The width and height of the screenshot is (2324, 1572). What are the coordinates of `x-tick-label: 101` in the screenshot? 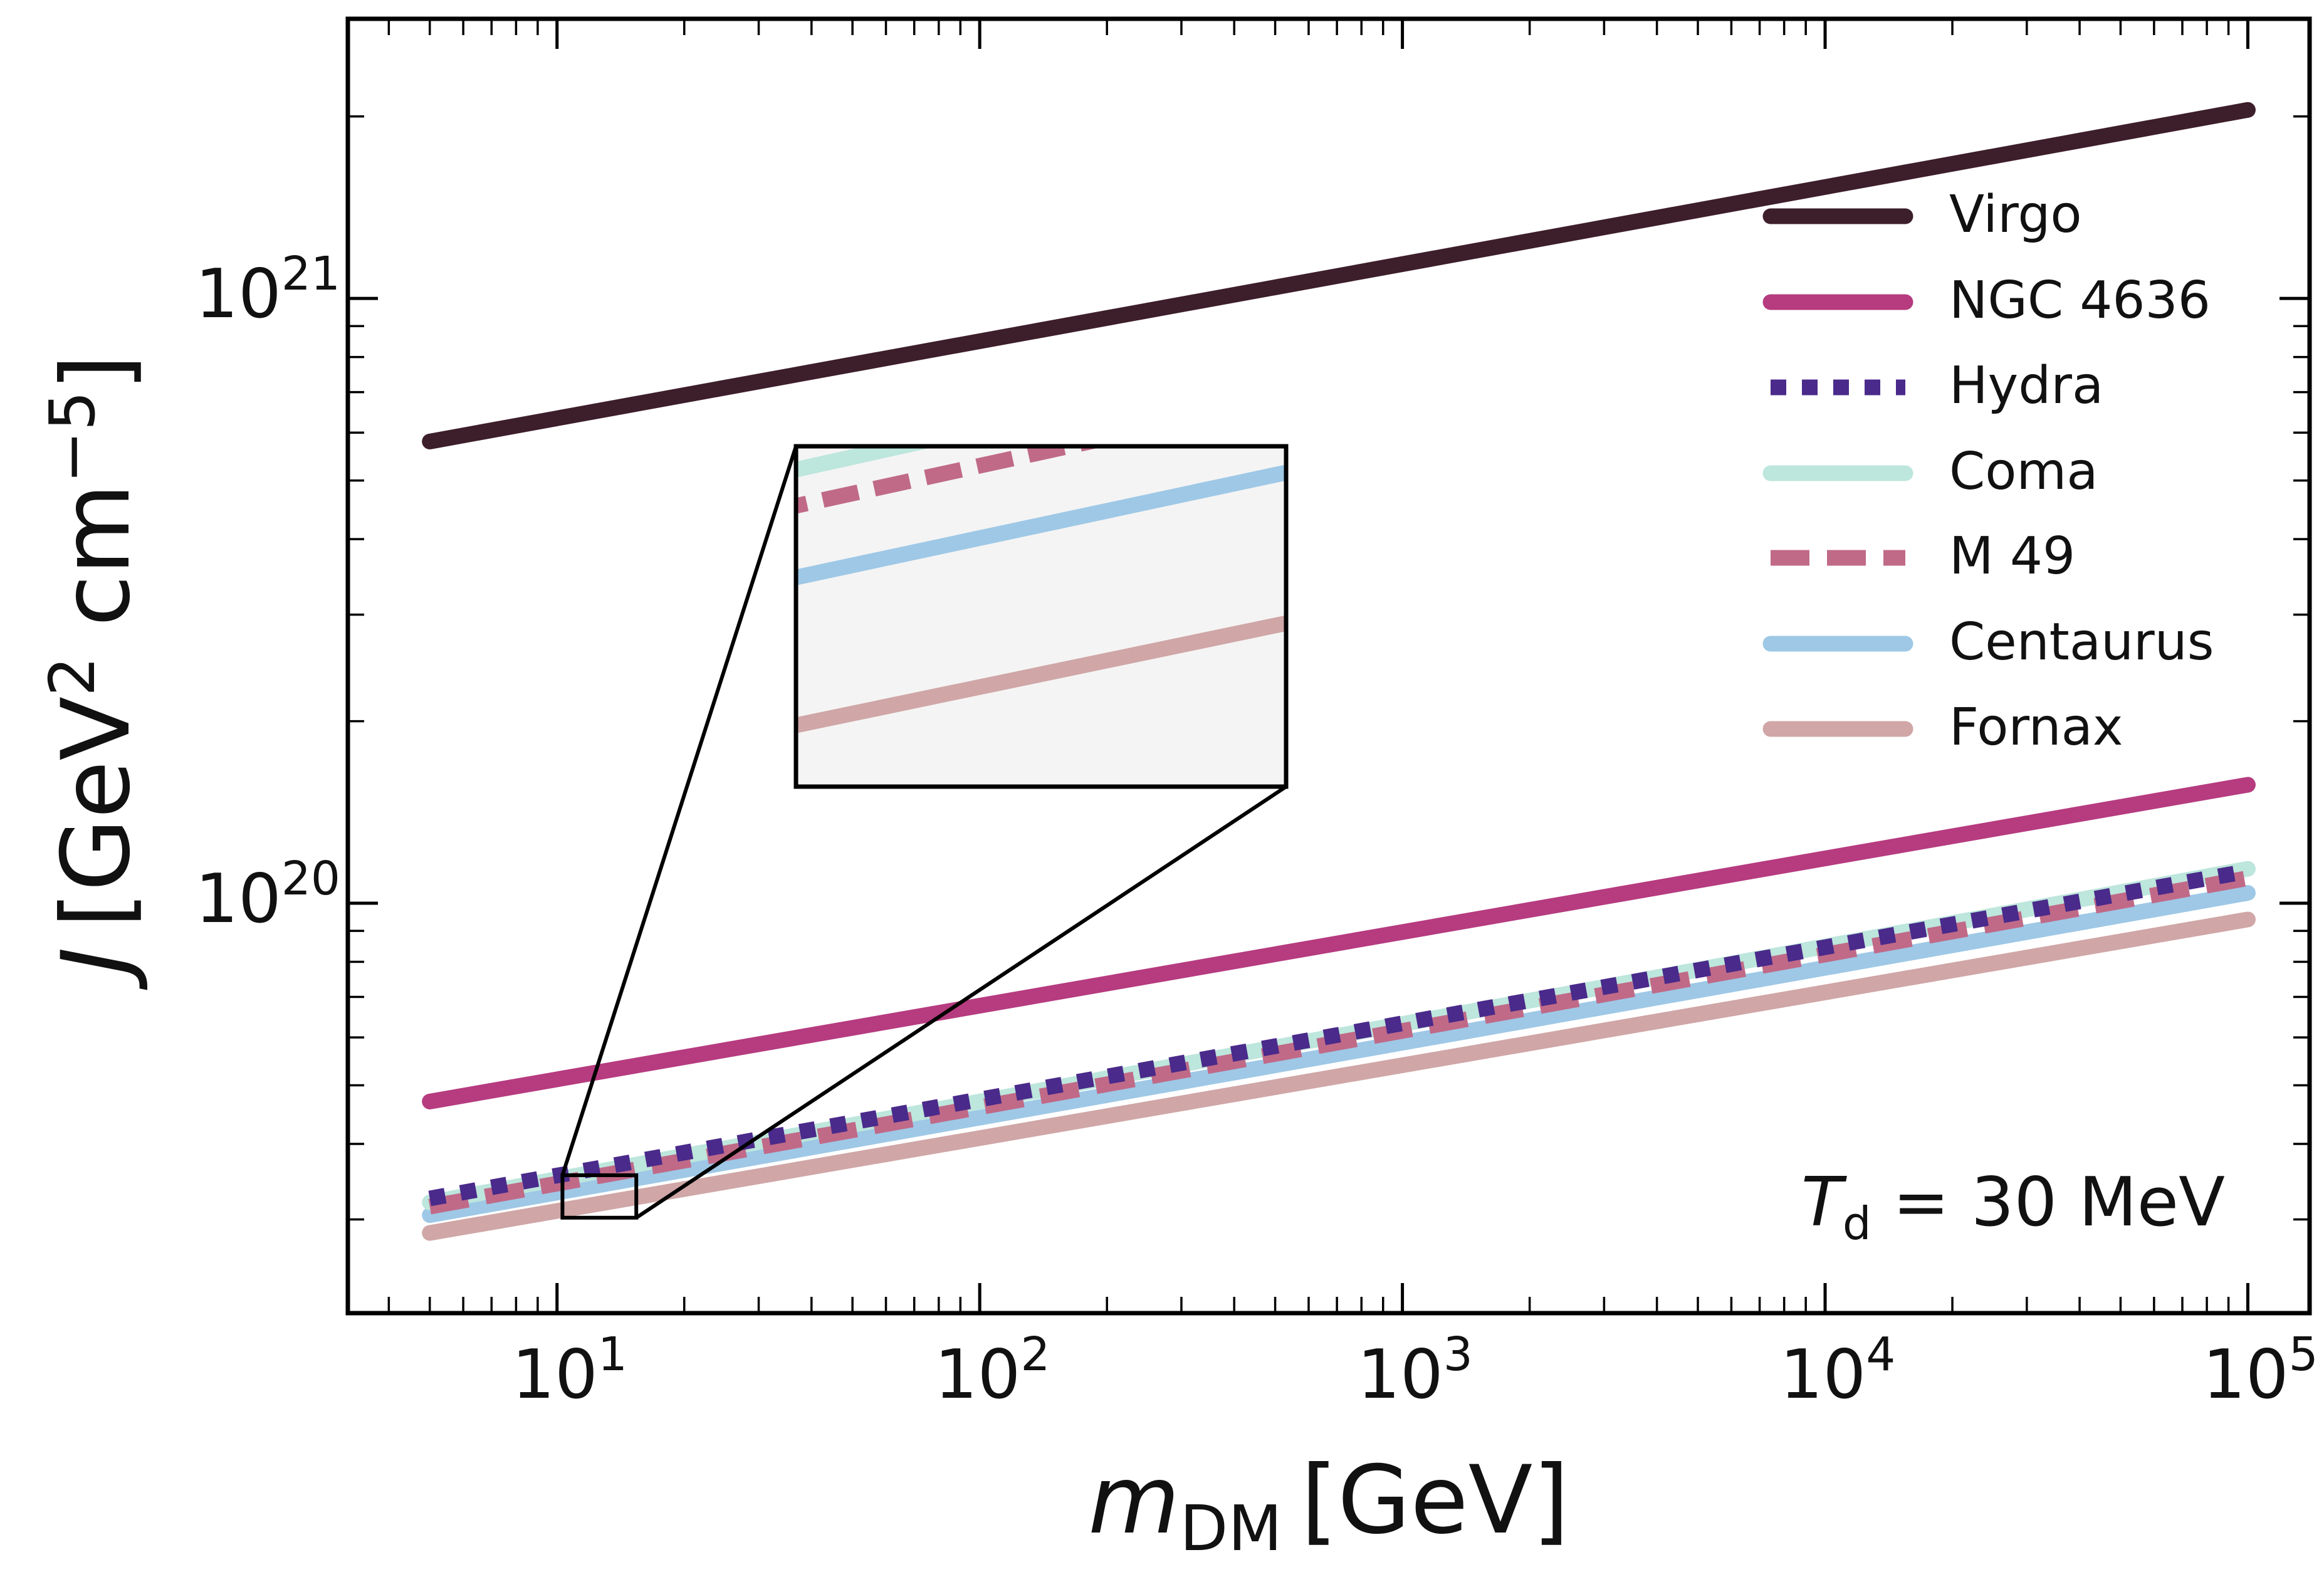 It's located at (569, 1371).